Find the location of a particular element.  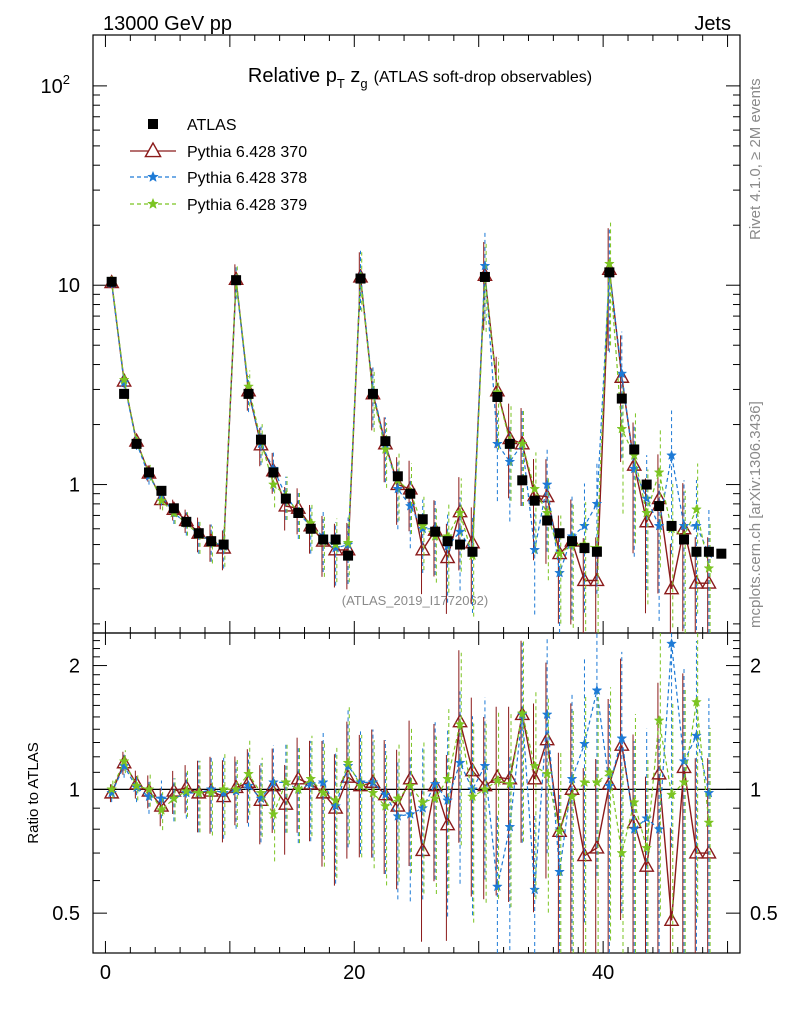

legend-label: ATLAS is located at coordinates (212, 125).